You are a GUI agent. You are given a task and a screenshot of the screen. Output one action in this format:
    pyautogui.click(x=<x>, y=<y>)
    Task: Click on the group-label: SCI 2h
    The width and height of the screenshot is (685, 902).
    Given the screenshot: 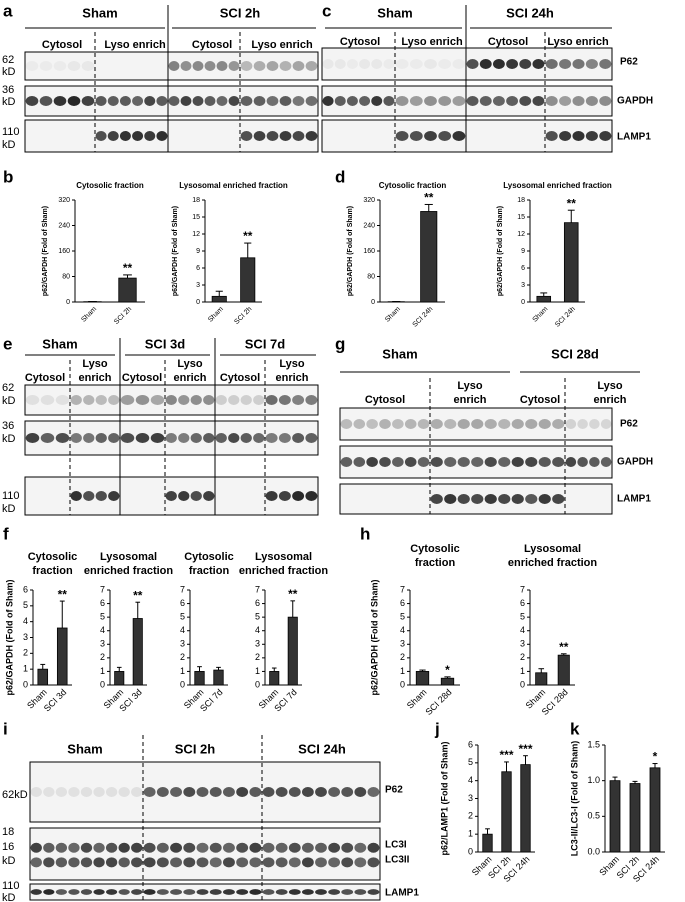 What is the action you would take?
    pyautogui.click(x=240, y=12)
    